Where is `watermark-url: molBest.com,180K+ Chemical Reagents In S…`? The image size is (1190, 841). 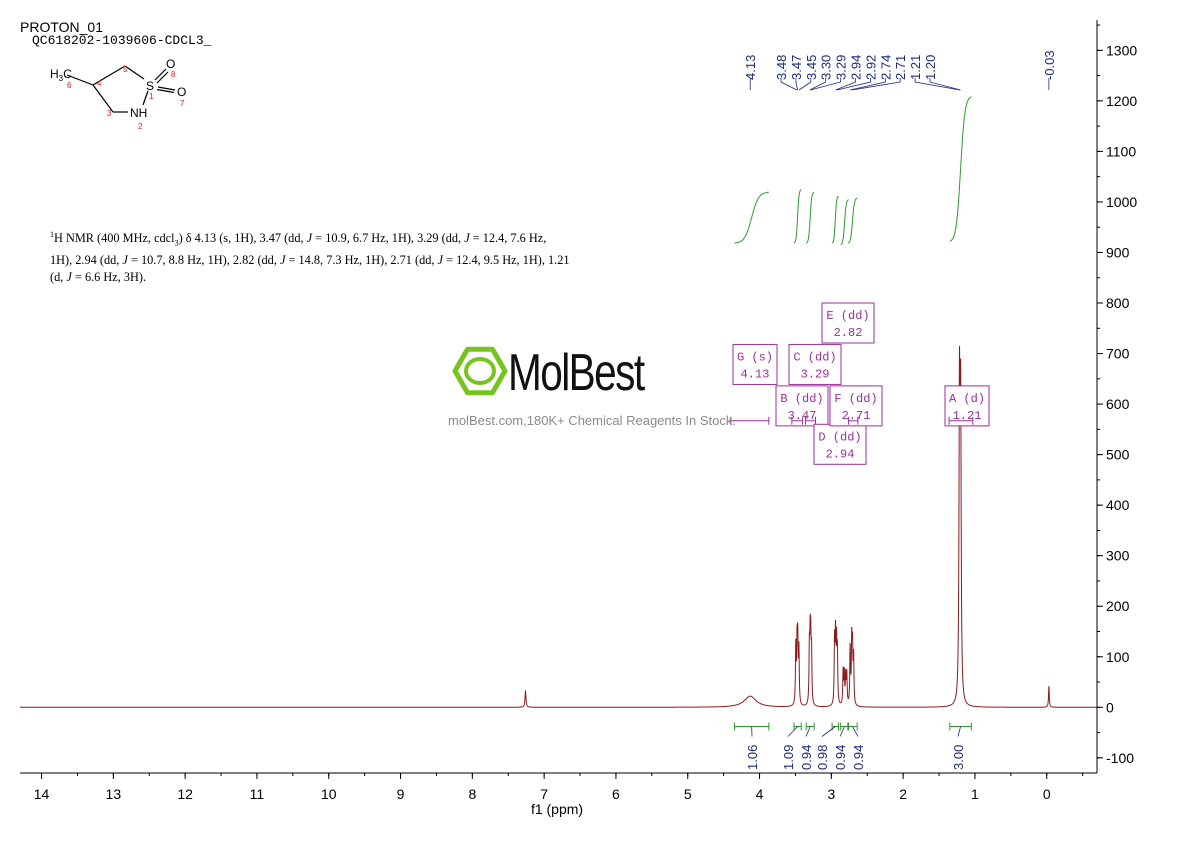
watermark-url: molBest.com,180K+ Chemical Reagents In S… is located at coordinates (592, 420).